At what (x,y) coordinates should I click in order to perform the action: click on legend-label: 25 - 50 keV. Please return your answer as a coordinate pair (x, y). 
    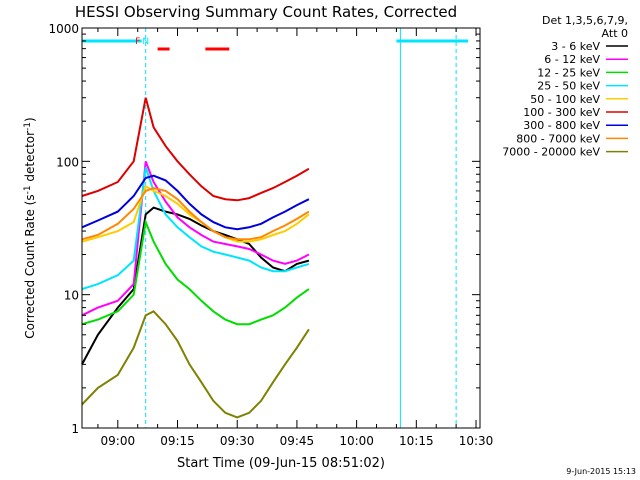
    Looking at the image, I should click on (568, 86).